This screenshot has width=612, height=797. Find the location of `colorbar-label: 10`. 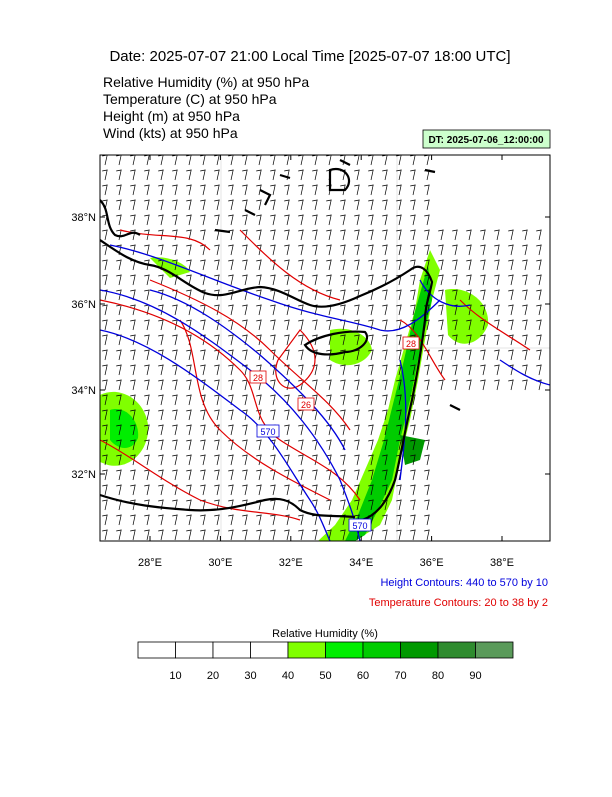

colorbar-label: 10 is located at coordinates (175, 676).